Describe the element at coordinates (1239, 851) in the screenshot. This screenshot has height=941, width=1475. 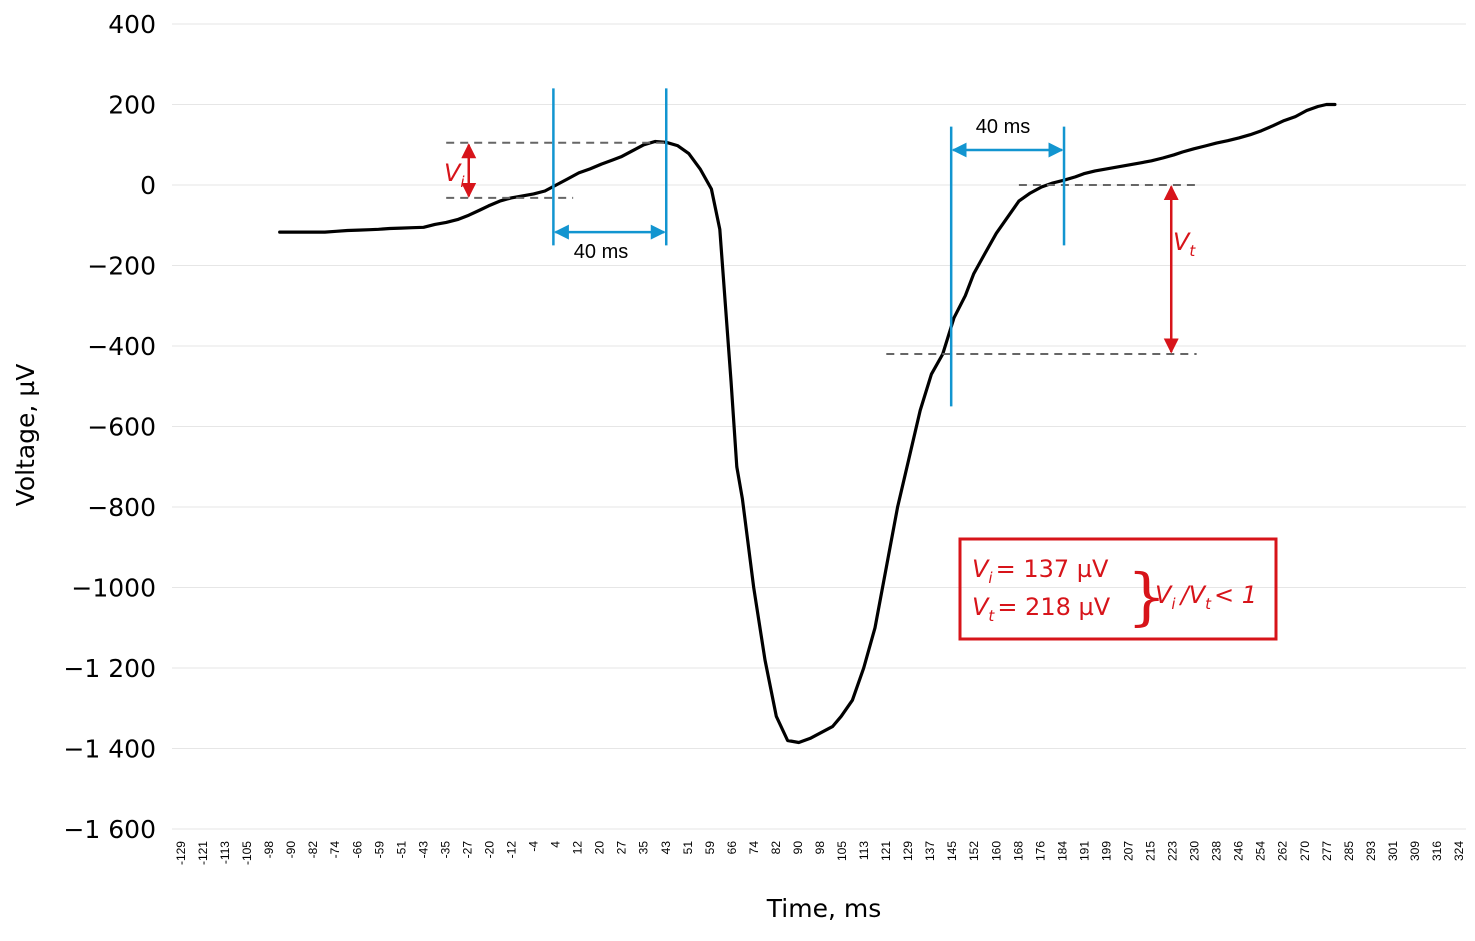
I see `x-tick-label: 246` at that location.